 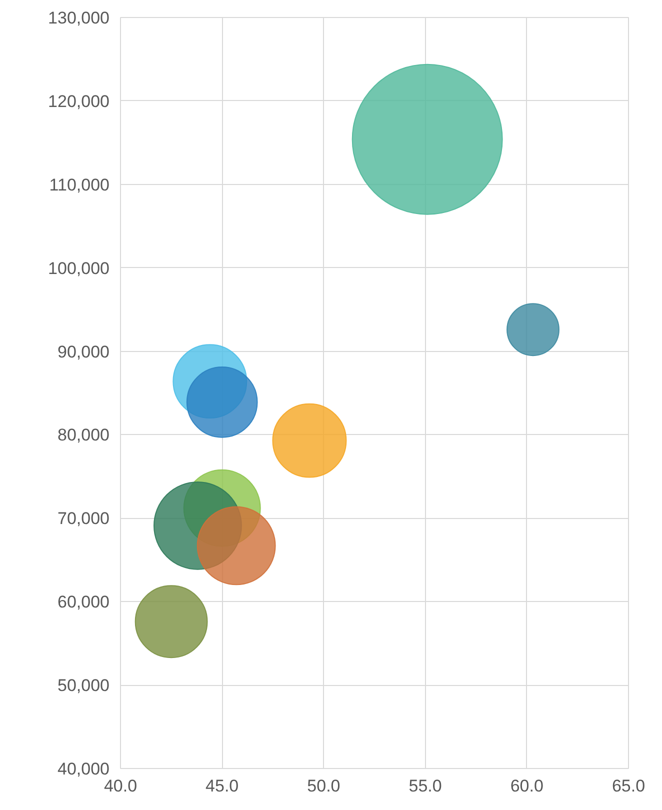 I want to click on y-tick-label: 60,000, so click(x=84, y=602).